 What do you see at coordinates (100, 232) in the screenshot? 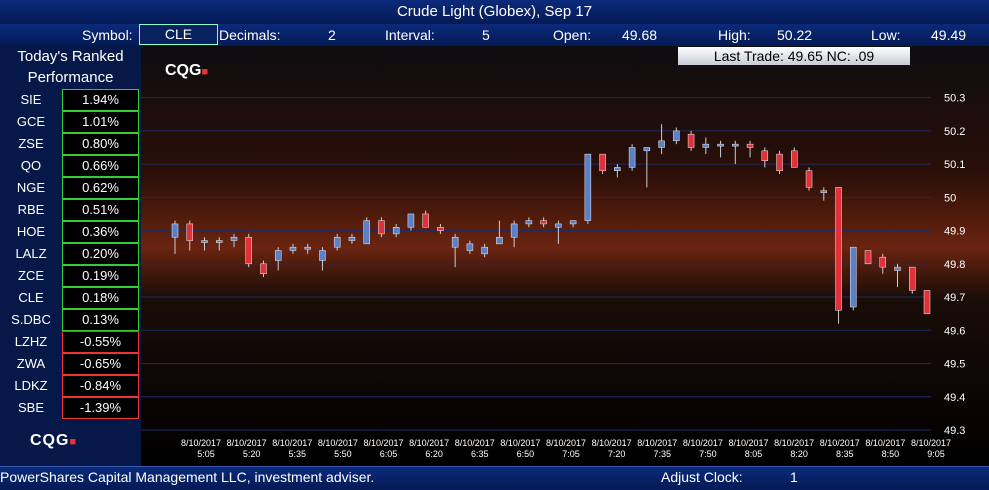
I see `ranked-percent: 0.36%` at bounding box center [100, 232].